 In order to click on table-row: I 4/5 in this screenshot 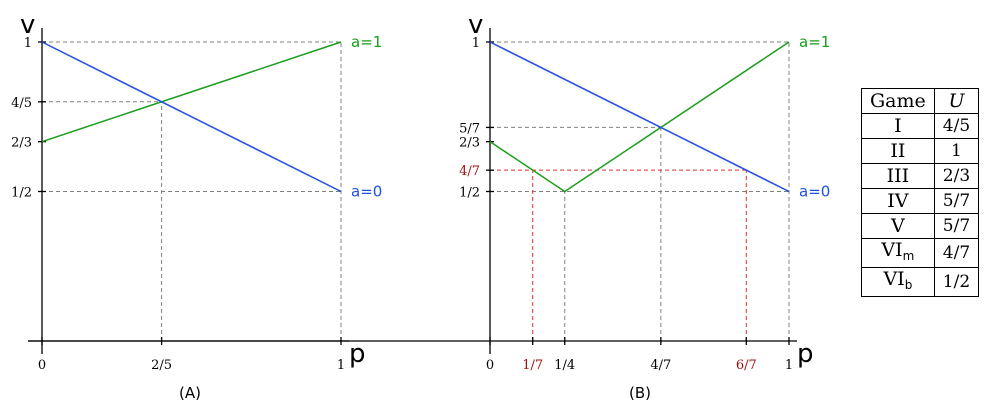, I will do `click(920, 126)`.